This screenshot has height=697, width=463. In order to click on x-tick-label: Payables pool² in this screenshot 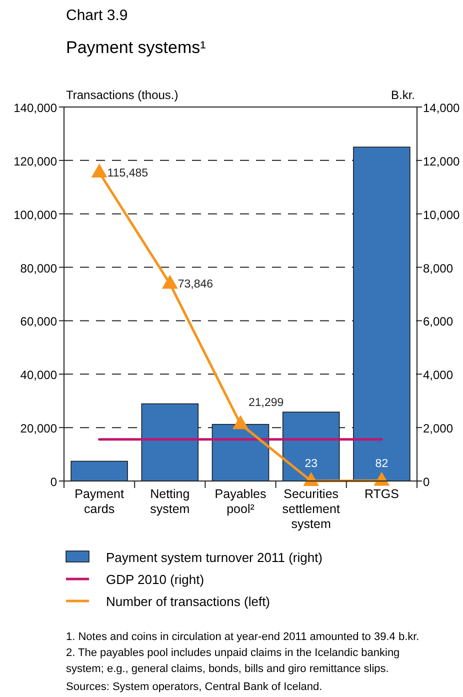, I will do `click(240, 501)`.